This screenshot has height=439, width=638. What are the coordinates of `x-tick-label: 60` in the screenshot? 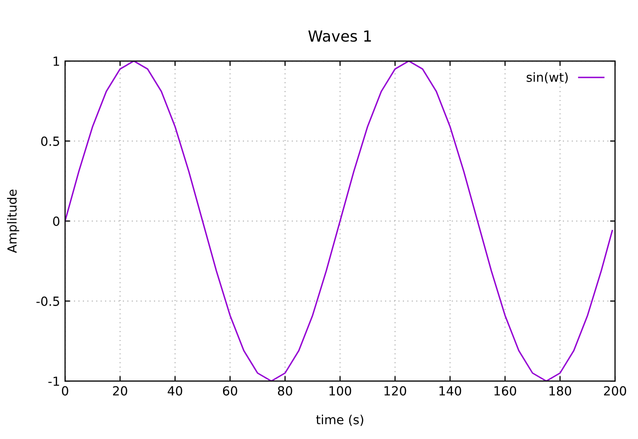 It's located at (230, 391).